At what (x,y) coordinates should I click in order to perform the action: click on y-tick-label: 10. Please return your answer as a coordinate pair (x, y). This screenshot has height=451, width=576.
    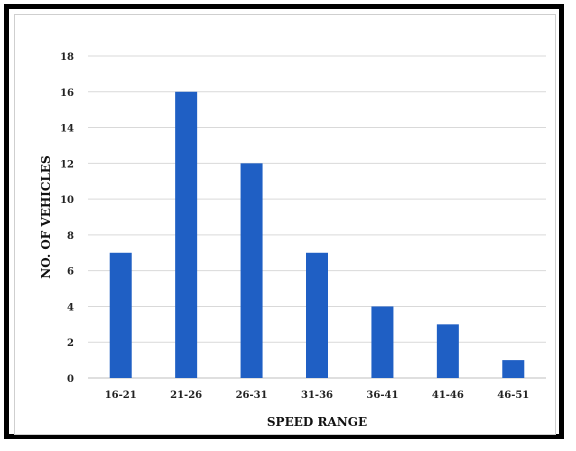
    Looking at the image, I should click on (67, 200).